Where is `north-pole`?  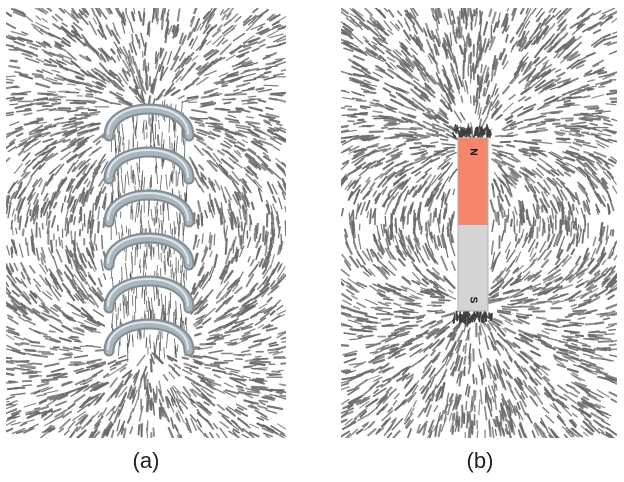
north-pole is located at coordinates (473, 181).